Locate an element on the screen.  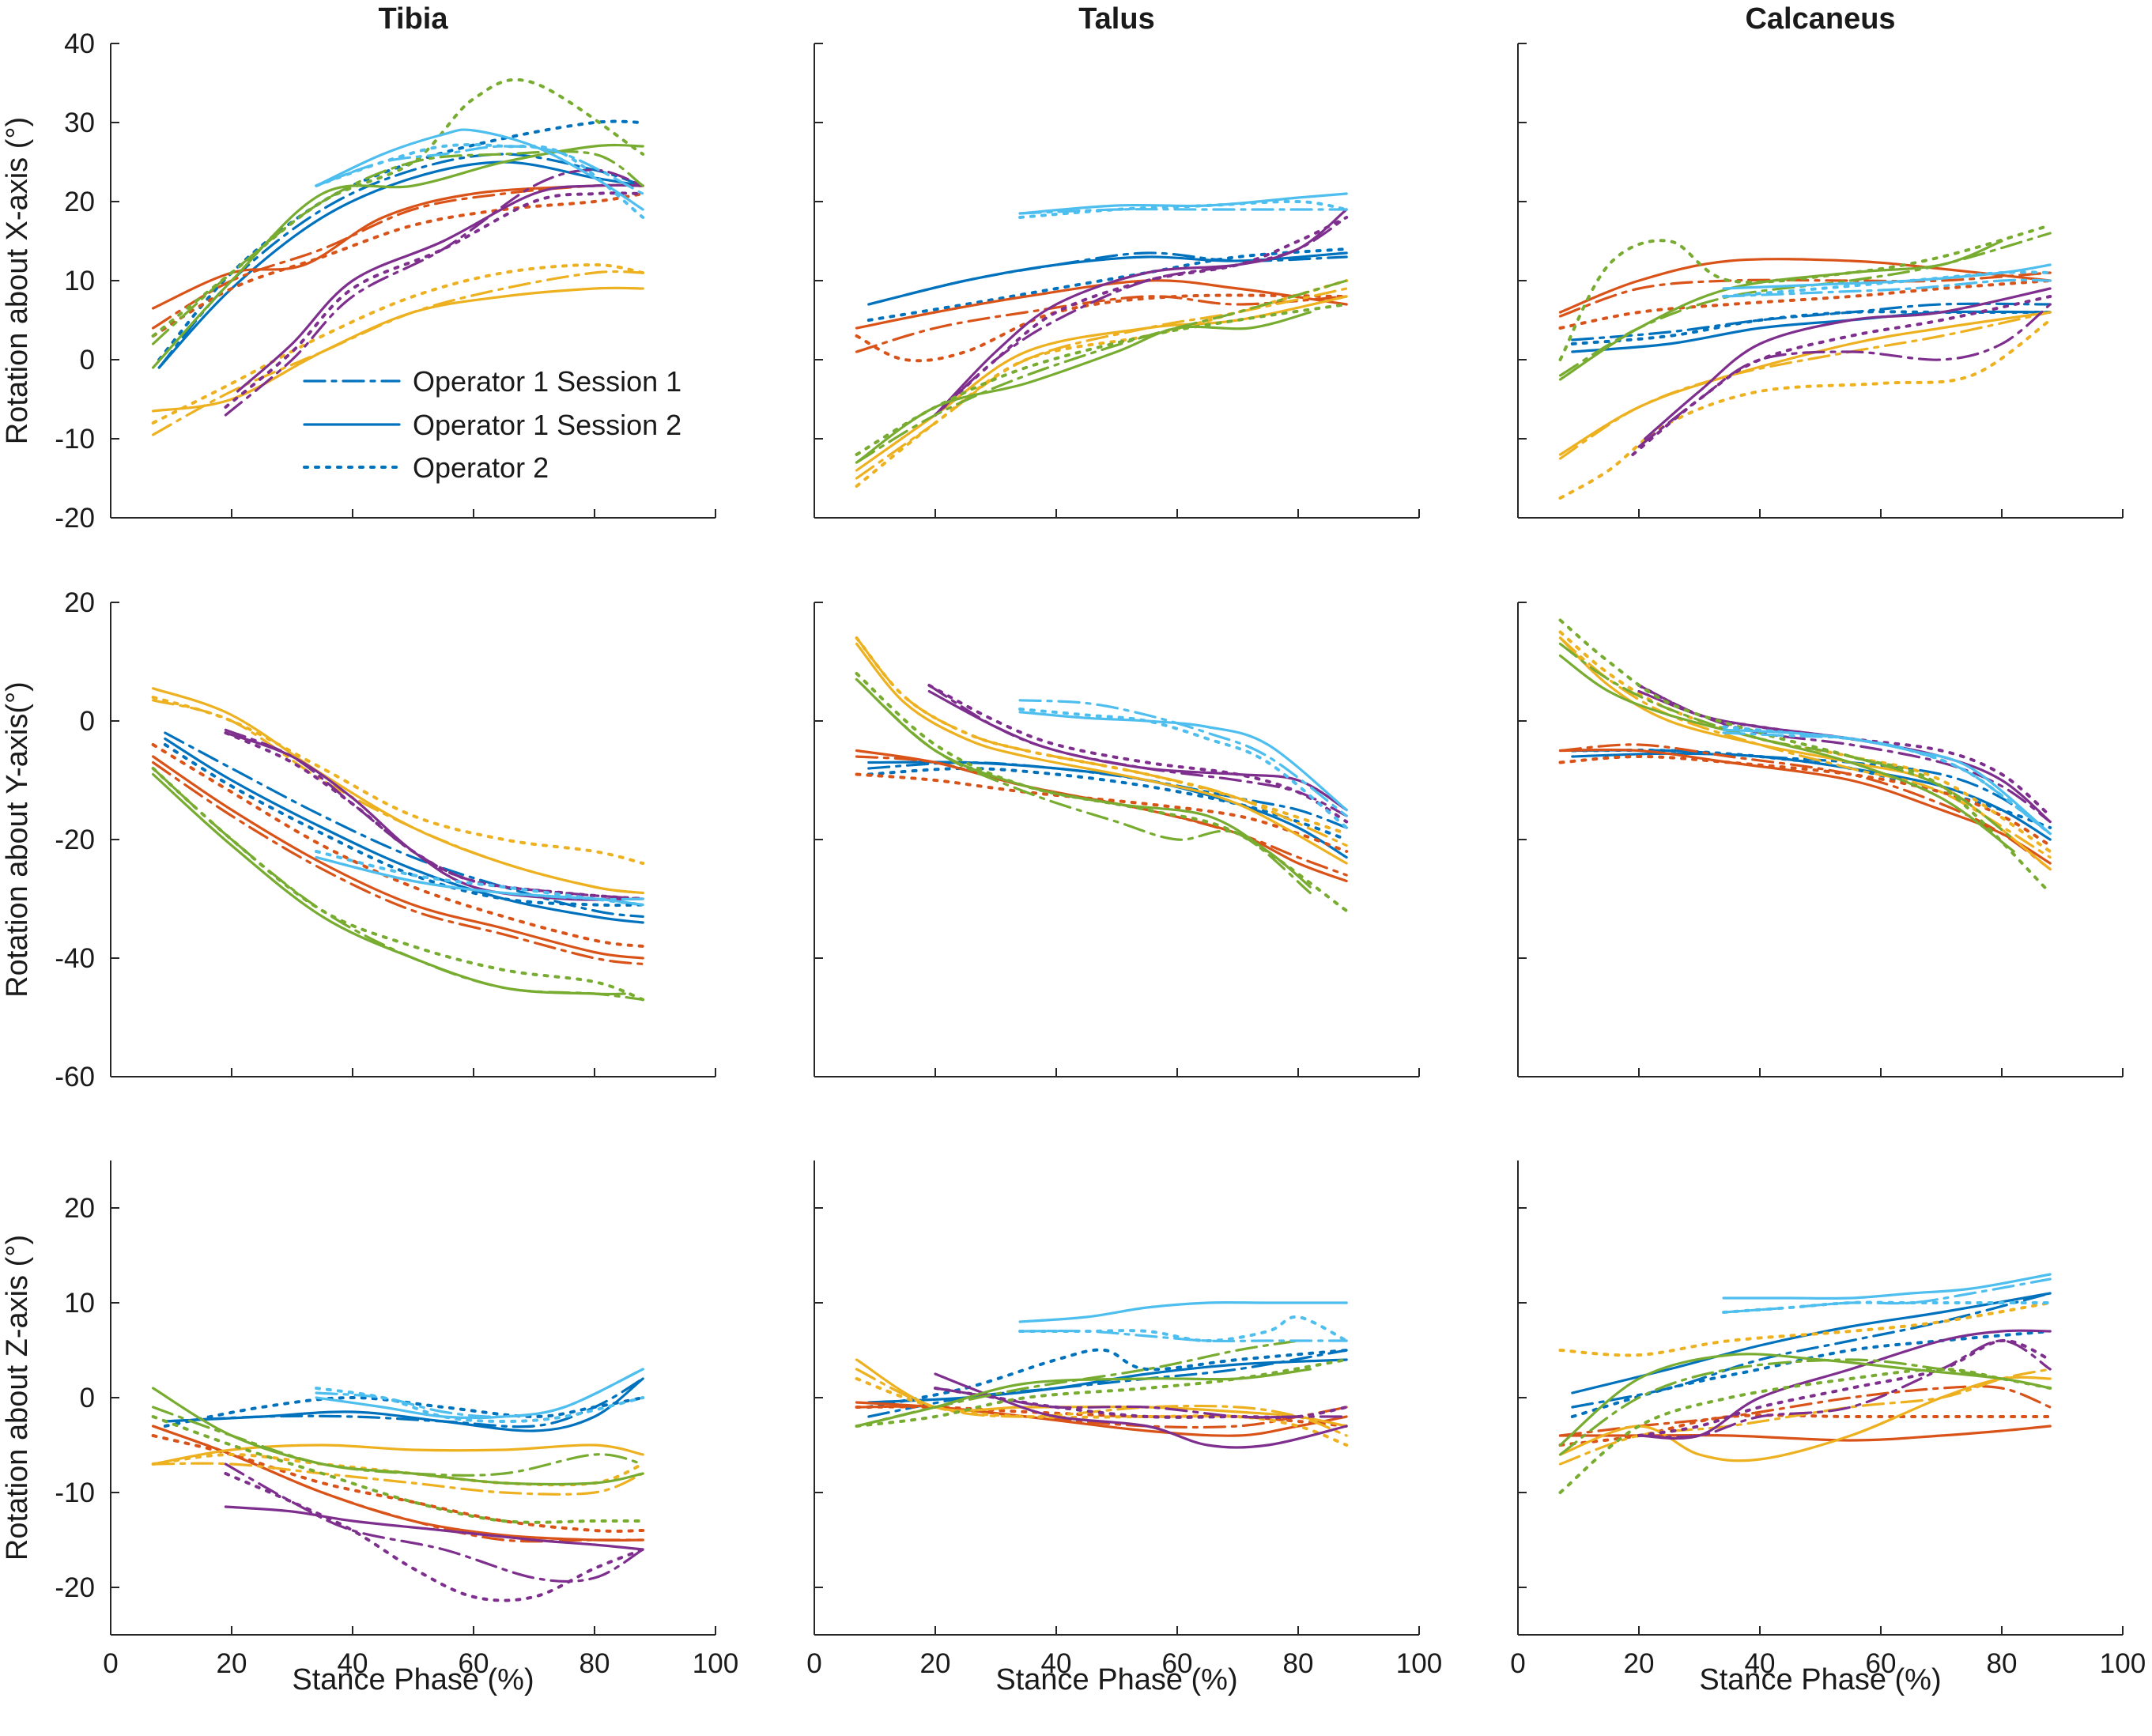
series-green-dashdot is located at coordinates (1102, 371).